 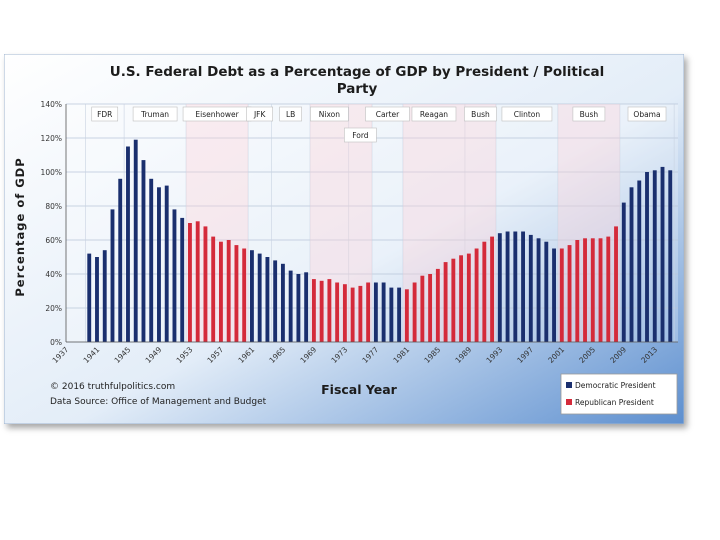 What do you see at coordinates (614, 402) in the screenshot?
I see `legend-label-republican: Republican President` at bounding box center [614, 402].